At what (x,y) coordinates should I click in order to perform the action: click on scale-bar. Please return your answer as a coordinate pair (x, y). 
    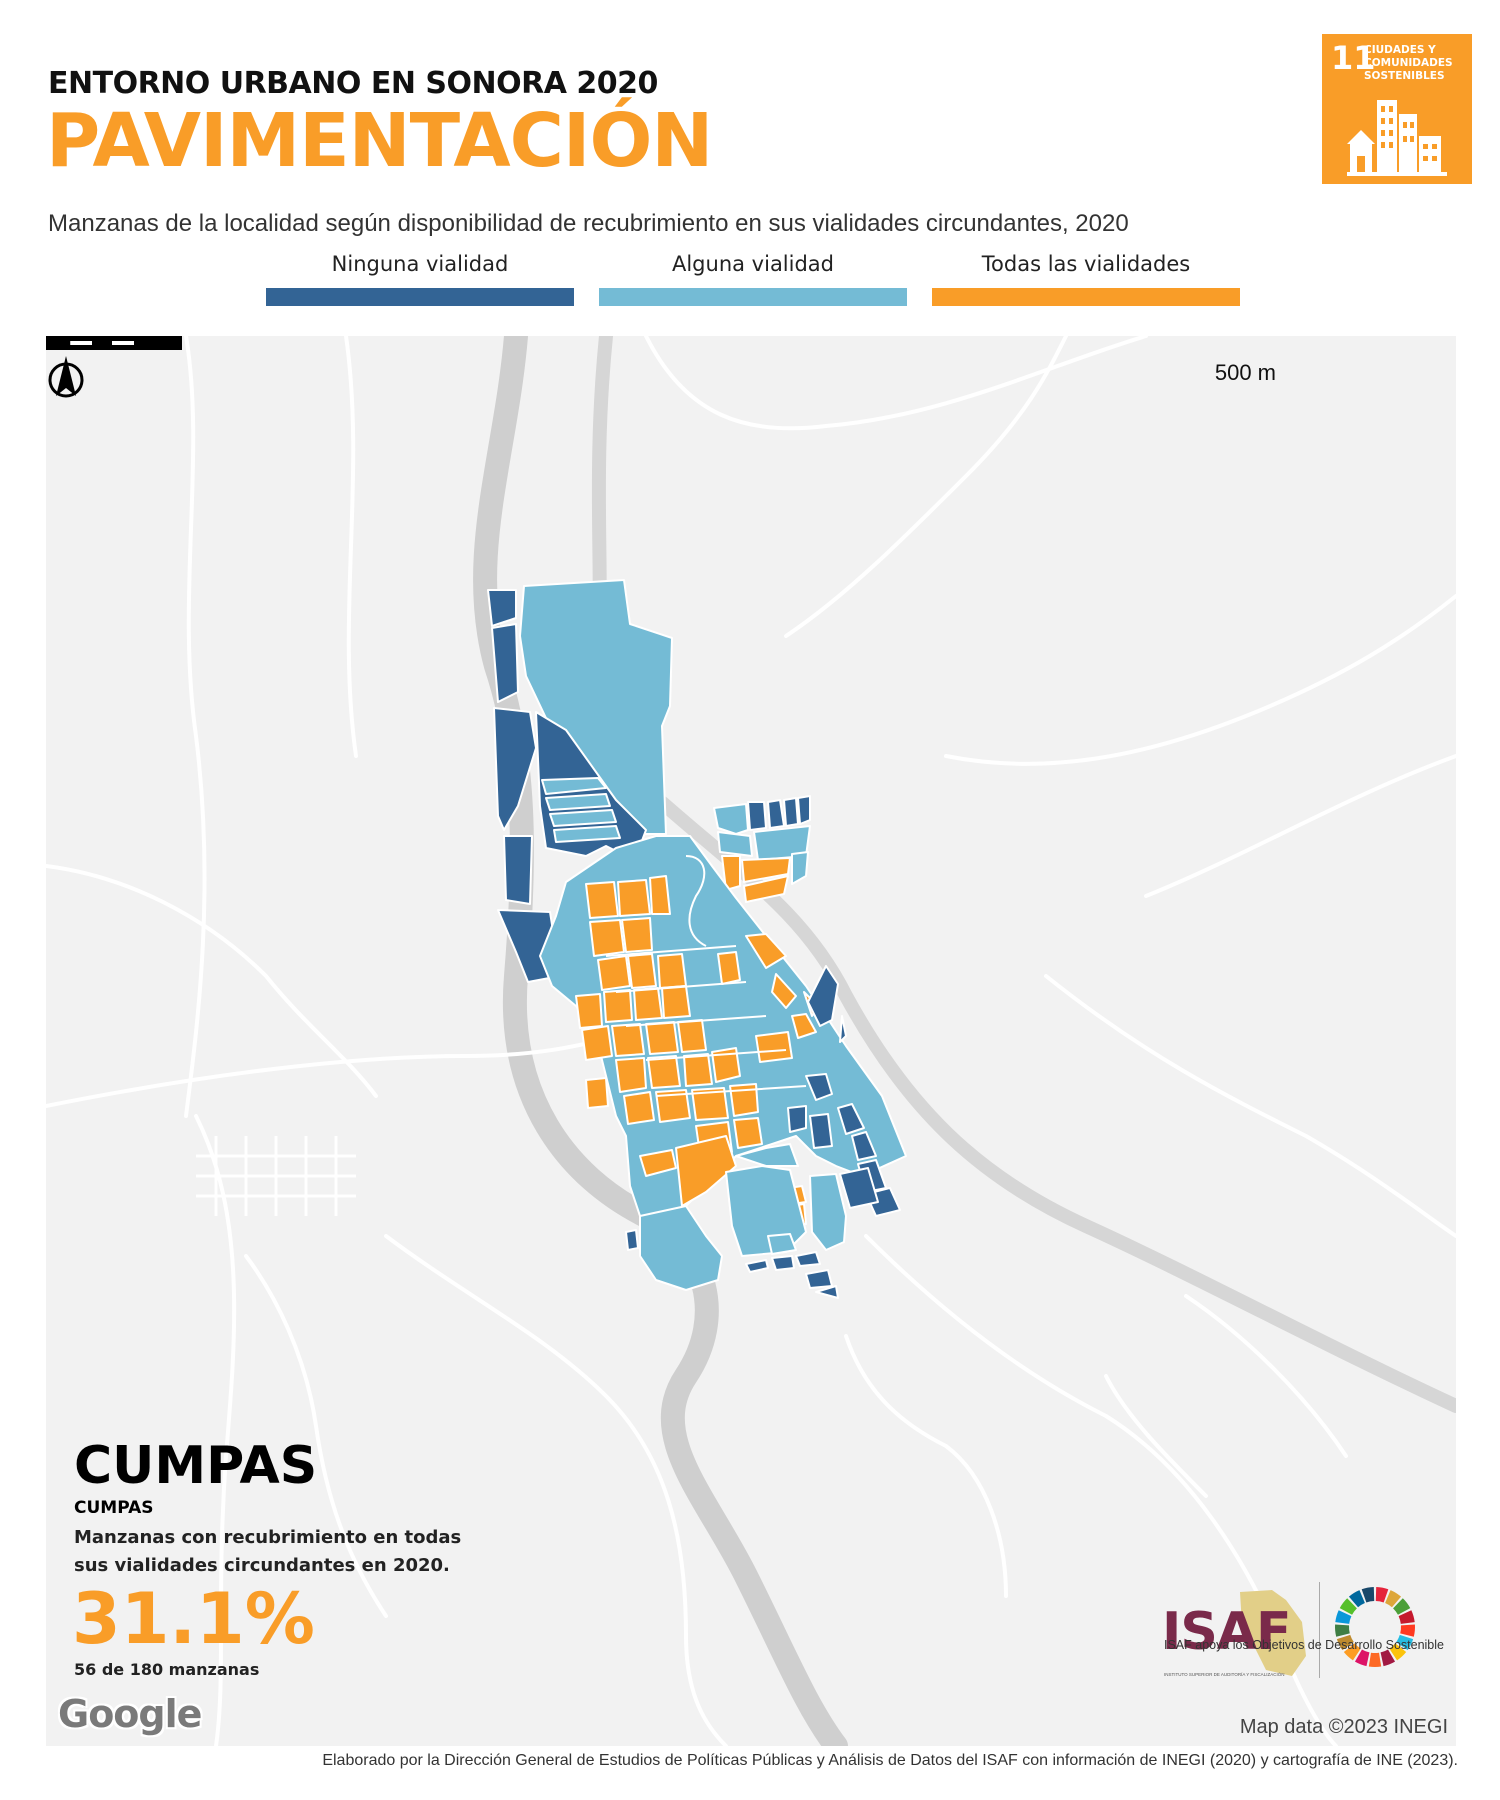
    Looking at the image, I should click on (114, 343).